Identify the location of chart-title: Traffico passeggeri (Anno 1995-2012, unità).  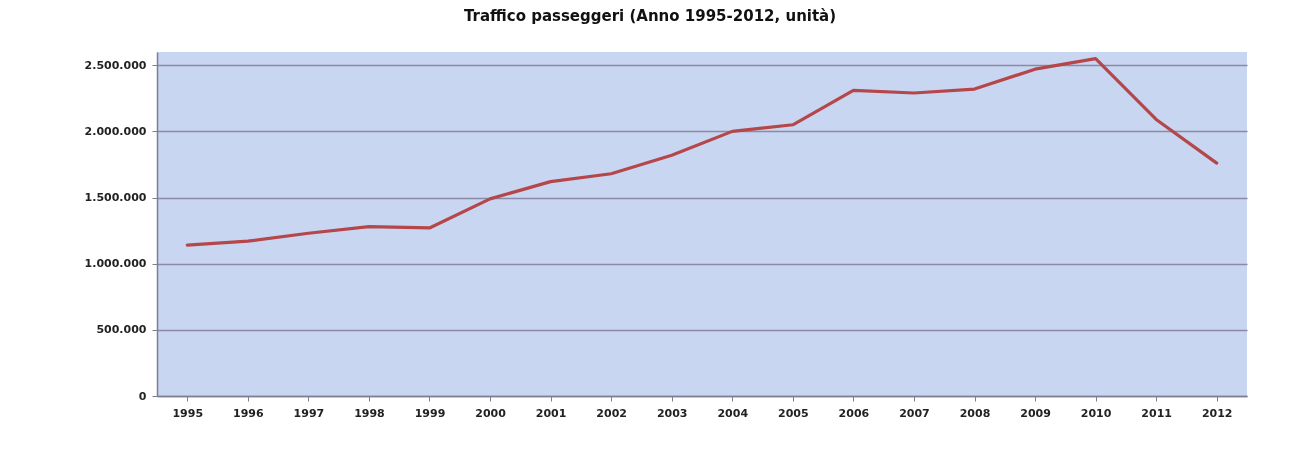
(650, 16).